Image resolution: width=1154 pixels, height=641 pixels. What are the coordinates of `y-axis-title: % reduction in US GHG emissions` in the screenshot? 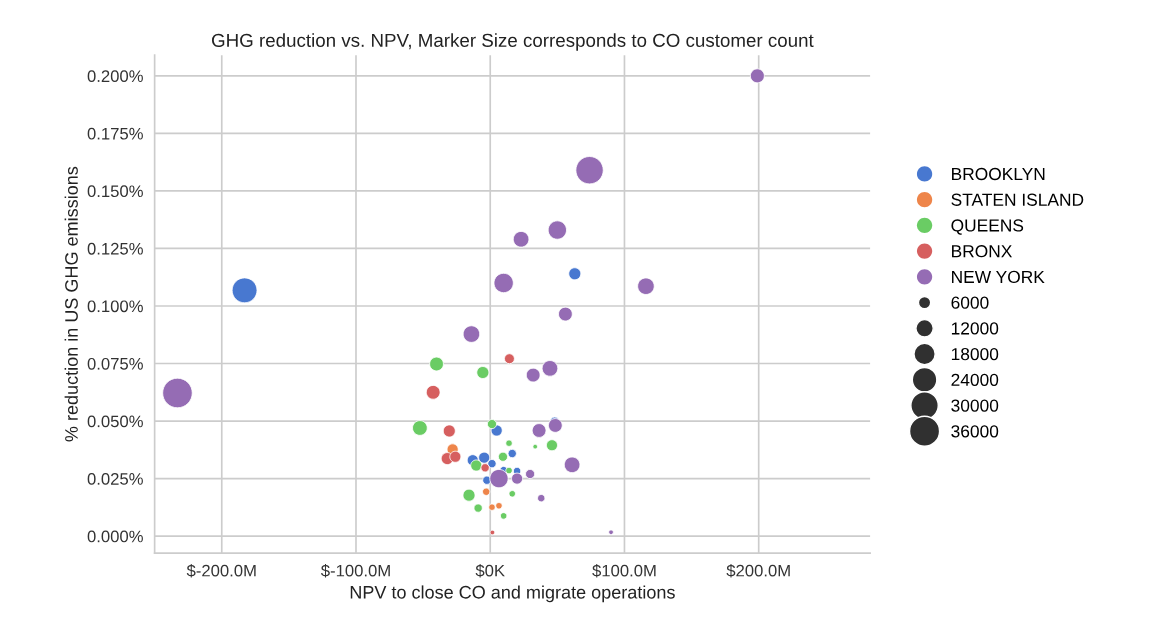 It's located at (71, 304).